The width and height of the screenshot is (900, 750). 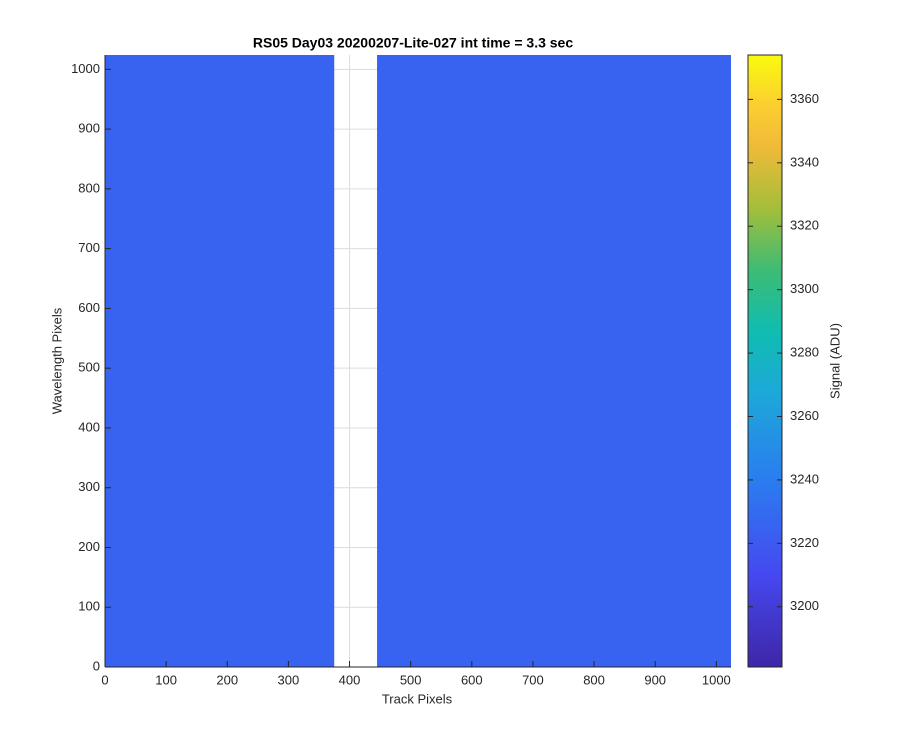 What do you see at coordinates (227, 679) in the screenshot?
I see `x-tick-label: 200` at bounding box center [227, 679].